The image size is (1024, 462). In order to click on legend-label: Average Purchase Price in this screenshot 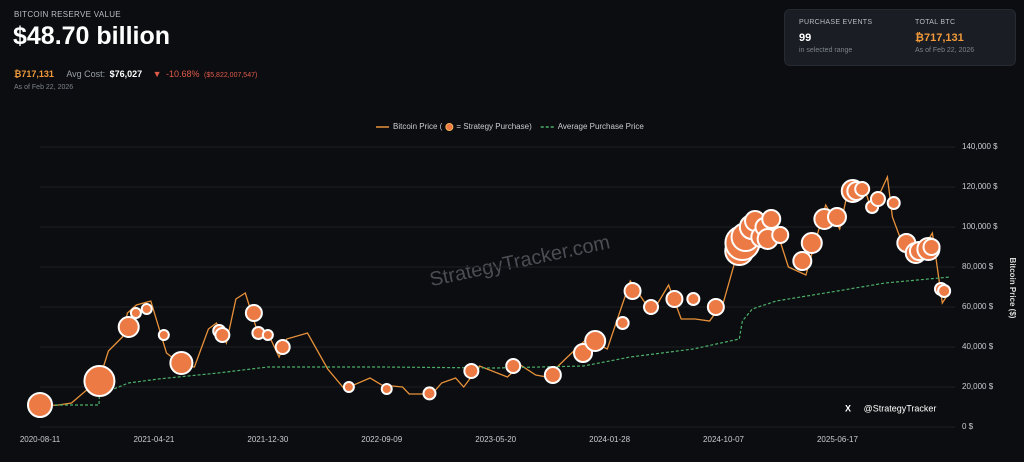, I will do `click(601, 126)`.